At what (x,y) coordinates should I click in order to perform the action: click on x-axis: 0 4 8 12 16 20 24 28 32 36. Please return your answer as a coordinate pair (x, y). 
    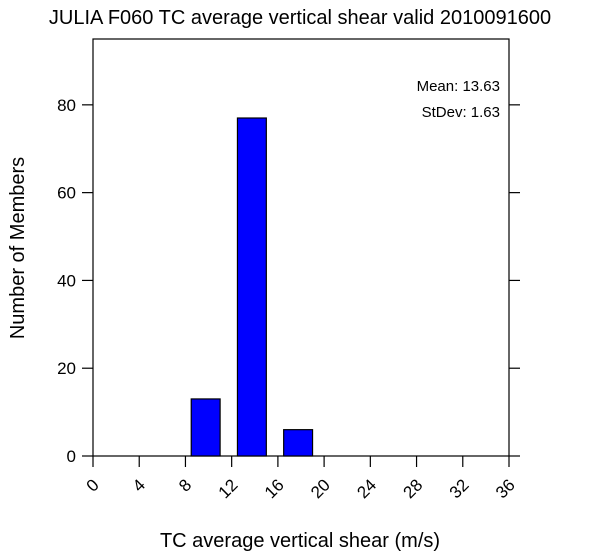
    Looking at the image, I should click on (301, 479).